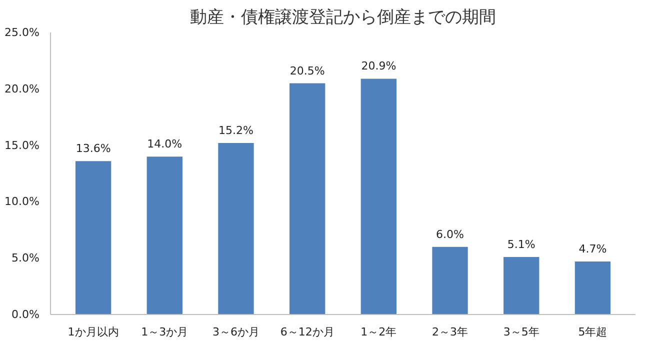 The height and width of the screenshot is (349, 663). Describe the element at coordinates (521, 332) in the screenshot. I see `x-tick-label: 3～5年` at that location.